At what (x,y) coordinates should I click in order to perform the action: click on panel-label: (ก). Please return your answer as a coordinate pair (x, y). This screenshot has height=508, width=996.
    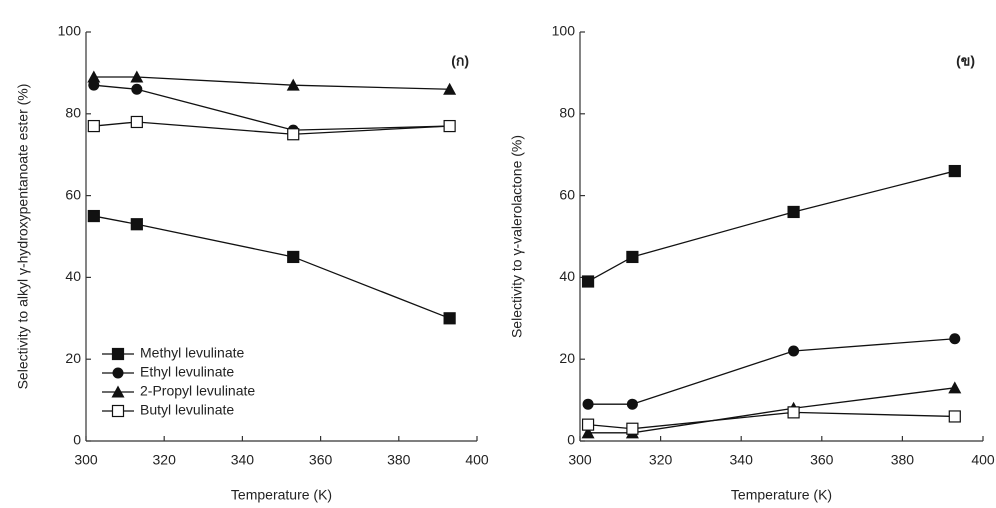
    Looking at the image, I should click on (460, 61).